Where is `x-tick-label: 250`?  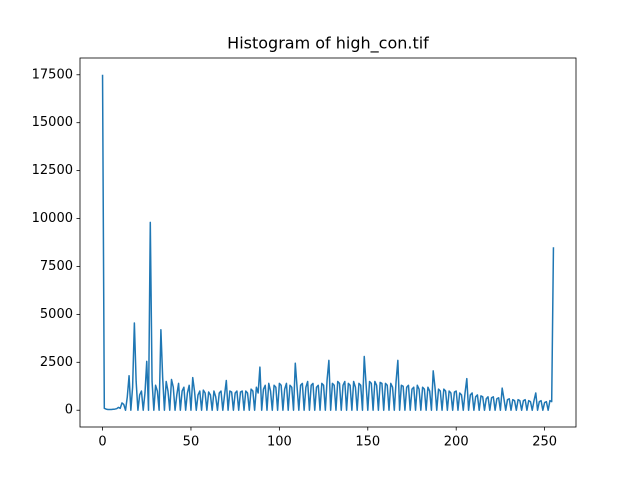 x-tick-label: 250 is located at coordinates (544, 442).